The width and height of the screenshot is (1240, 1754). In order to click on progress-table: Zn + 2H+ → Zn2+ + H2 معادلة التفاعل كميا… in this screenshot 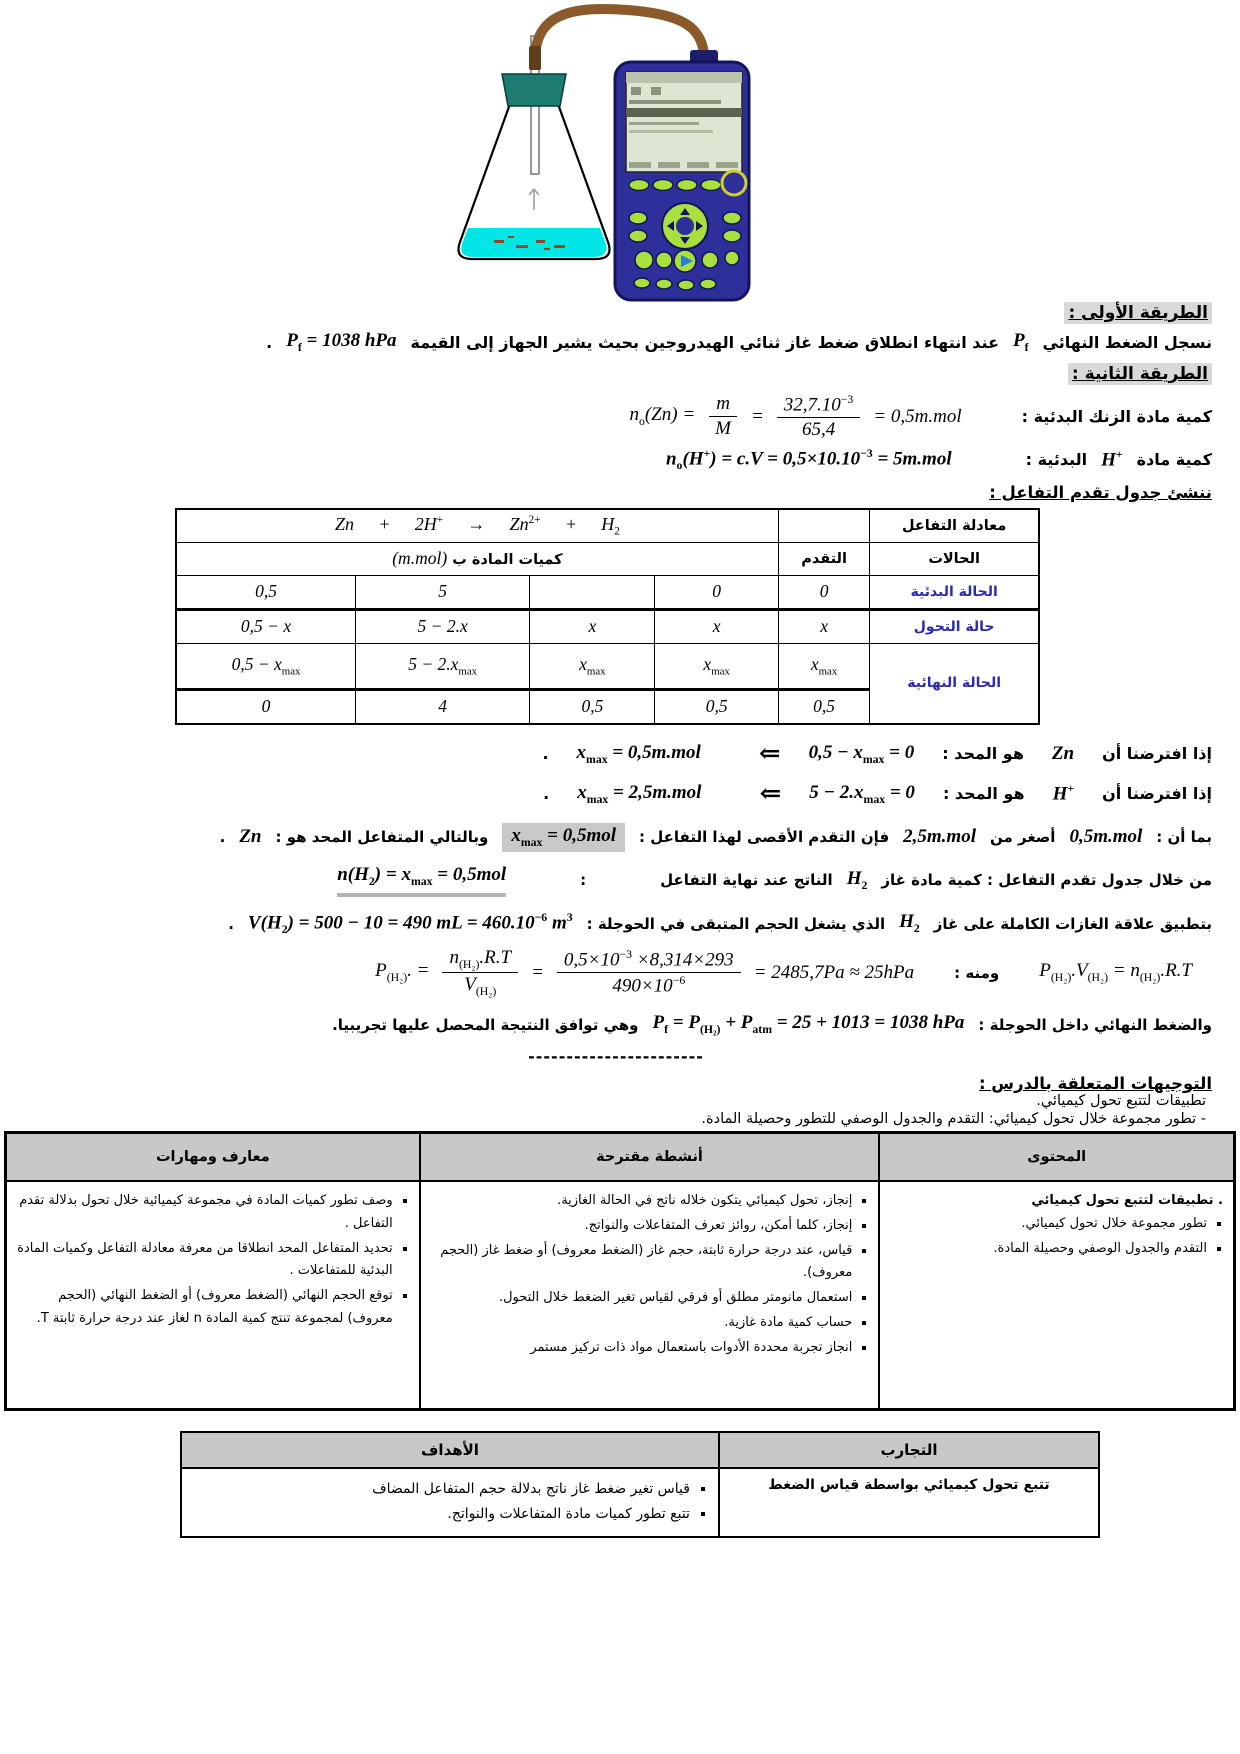, I will do `click(607, 616)`.